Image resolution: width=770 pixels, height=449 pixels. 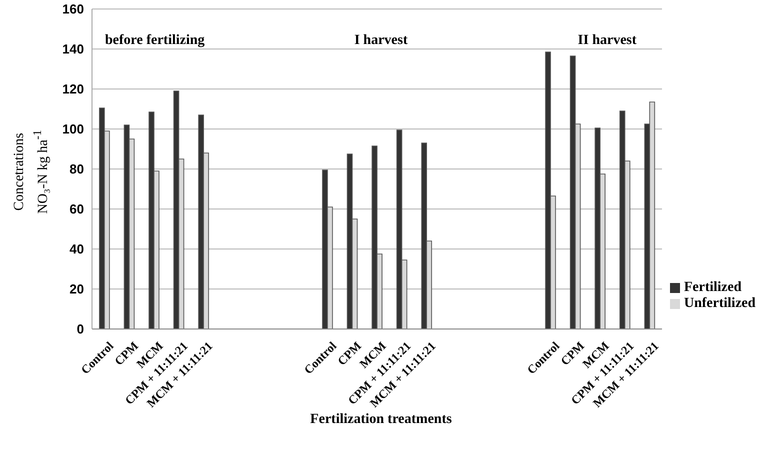 I want to click on legend-label: Unfertilized, so click(x=720, y=303).